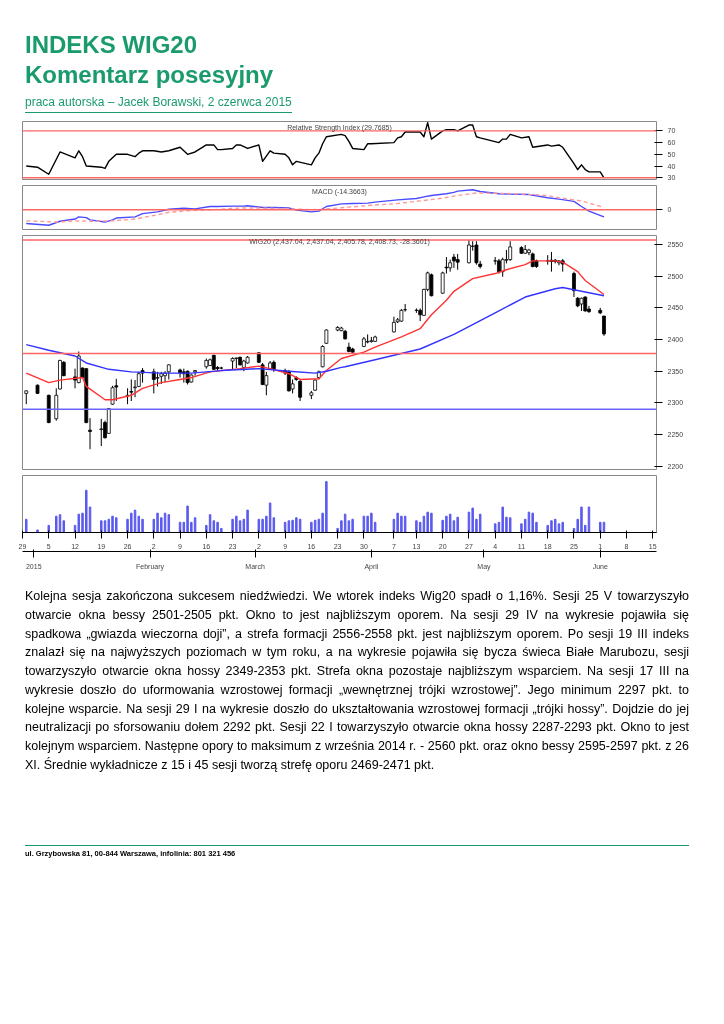  I want to click on text: INDEKS WIG20, so click(112, 45).